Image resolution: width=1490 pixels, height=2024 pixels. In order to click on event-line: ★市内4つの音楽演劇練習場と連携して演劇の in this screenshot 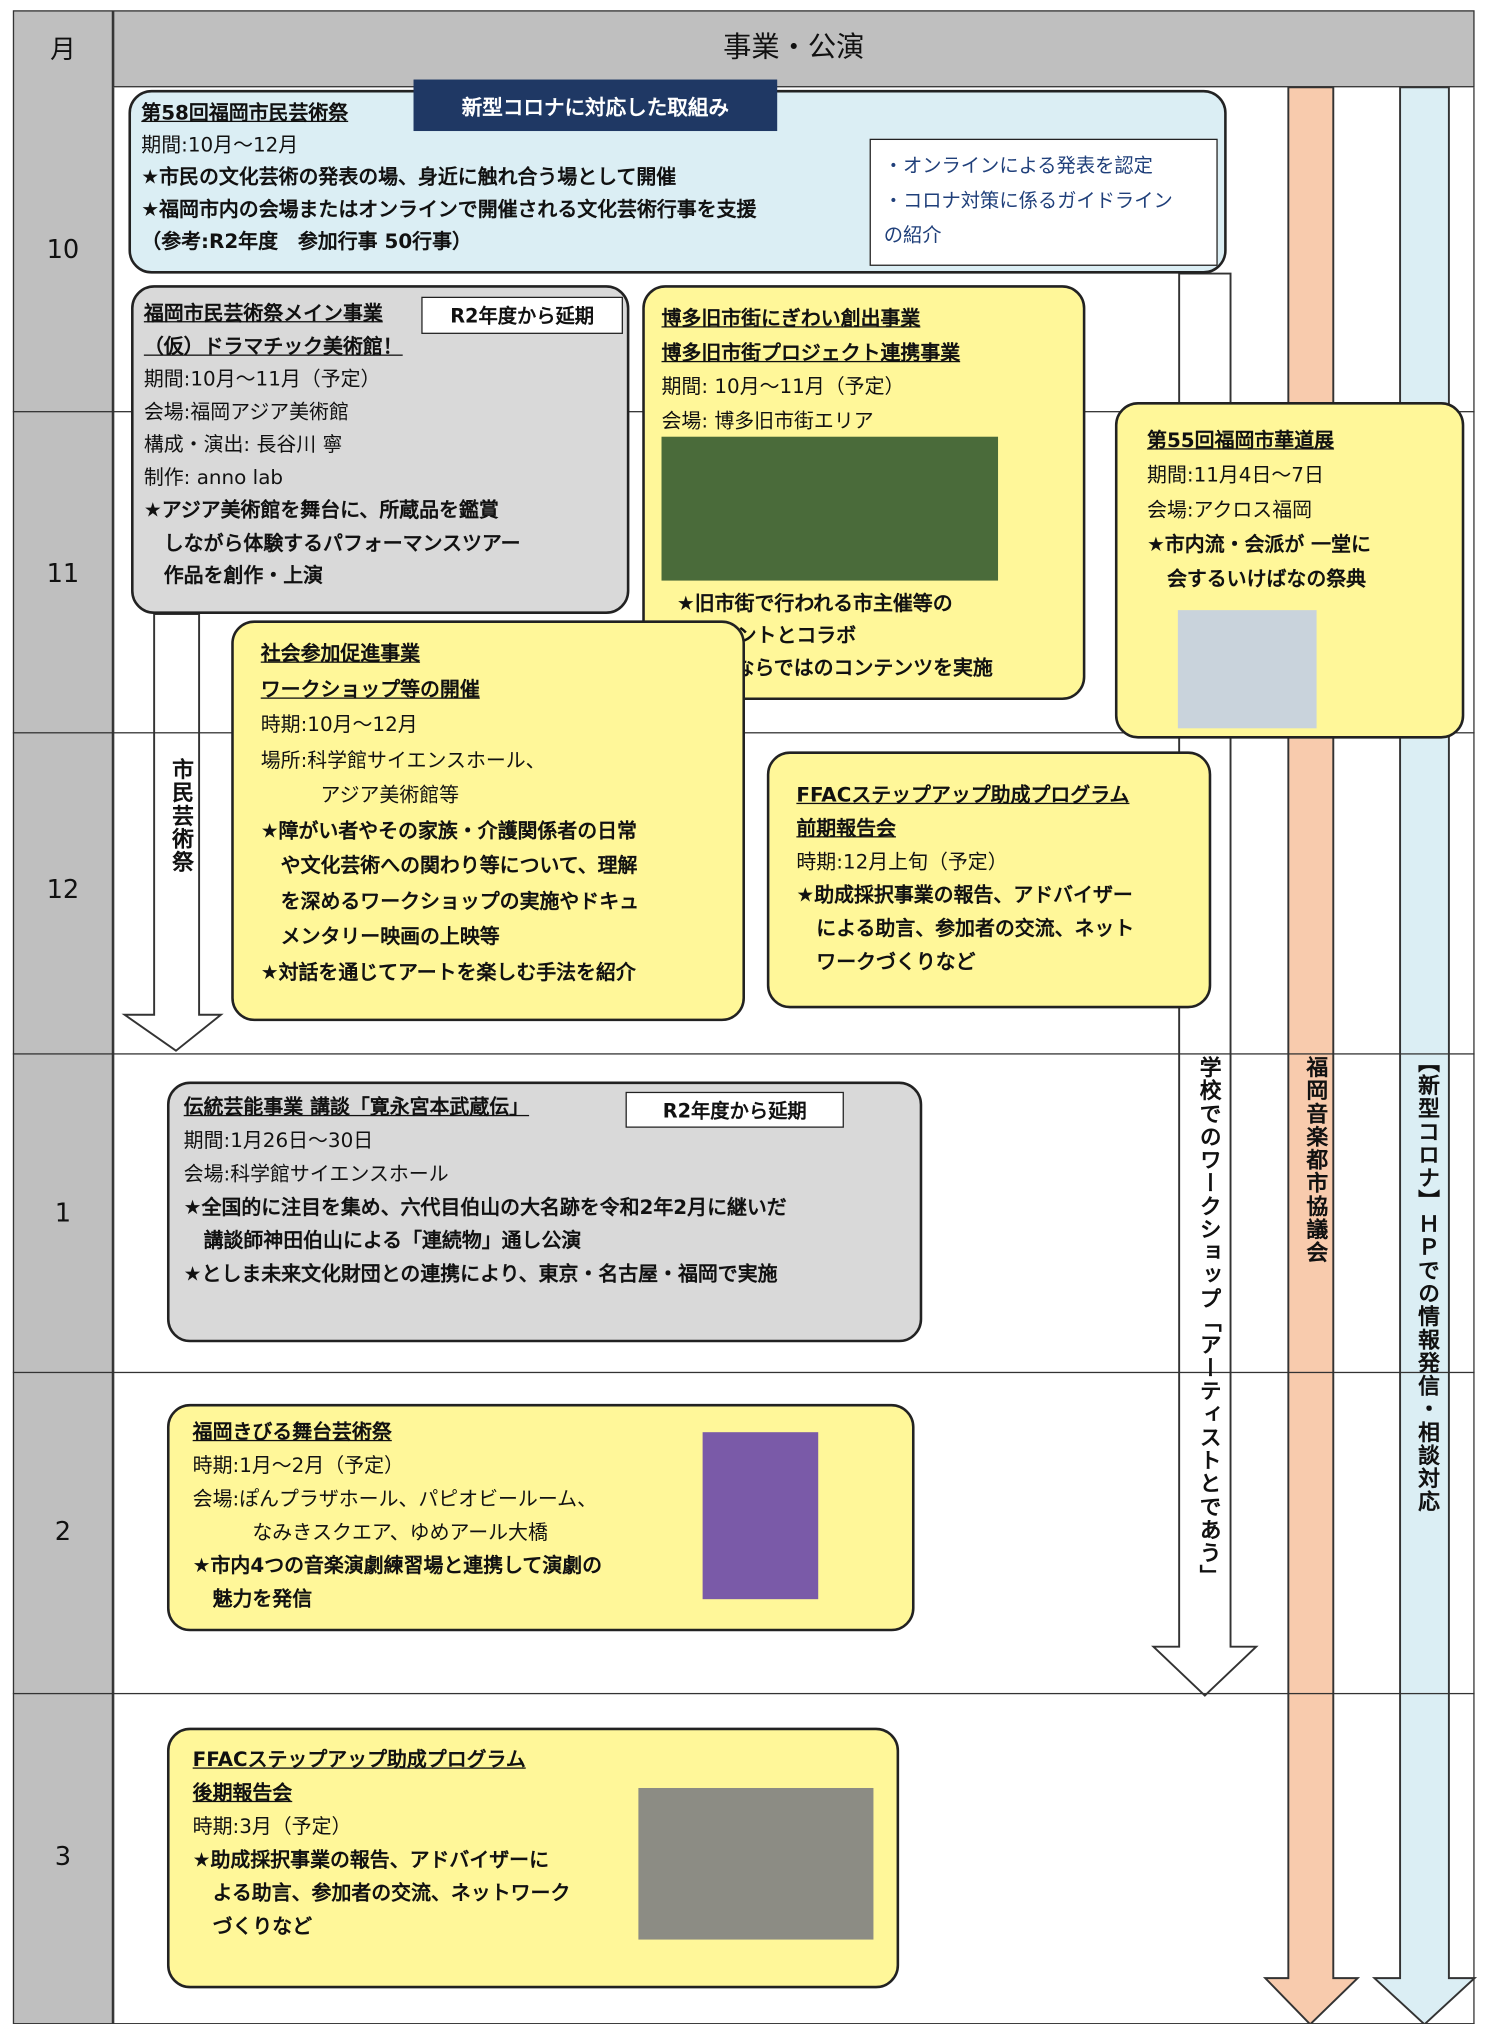, I will do `click(397, 1566)`.